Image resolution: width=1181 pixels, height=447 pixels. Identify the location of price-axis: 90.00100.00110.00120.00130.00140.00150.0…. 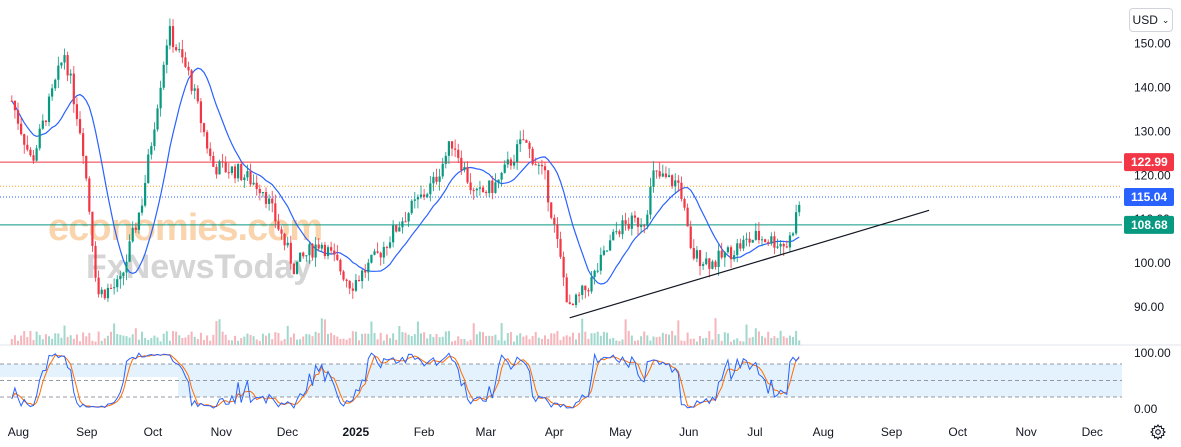
(1152, 226).